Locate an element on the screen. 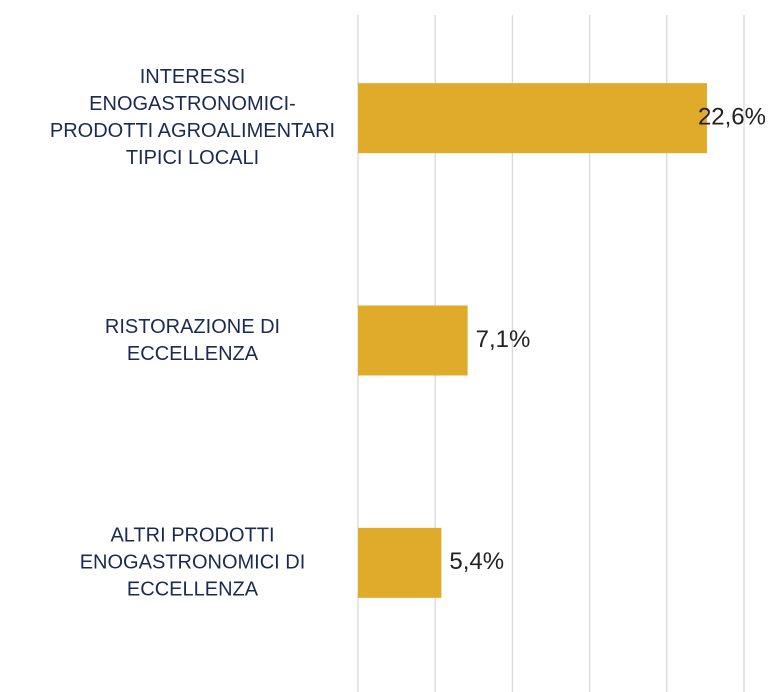 The width and height of the screenshot is (781, 692). value-label: 22,6% is located at coordinates (732, 117).